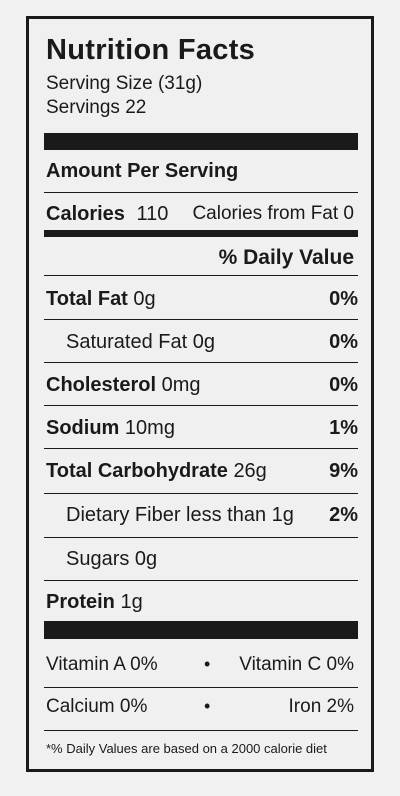 This screenshot has width=400, height=796. Describe the element at coordinates (142, 171) in the screenshot. I see `amount-per-serving: Amount Per Serving` at that location.